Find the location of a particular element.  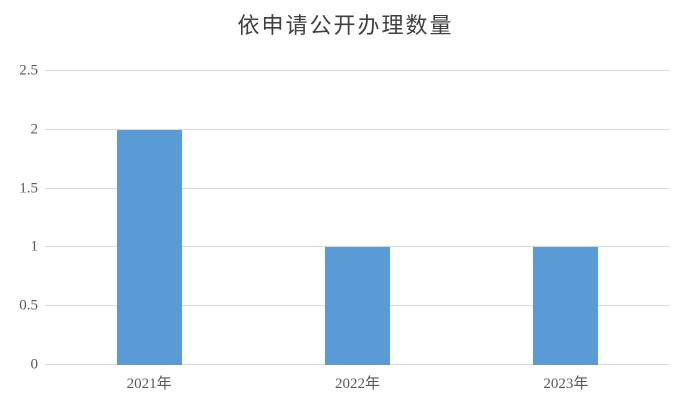

x-axis: 2021年 2022年 2023年 is located at coordinates (357, 384).